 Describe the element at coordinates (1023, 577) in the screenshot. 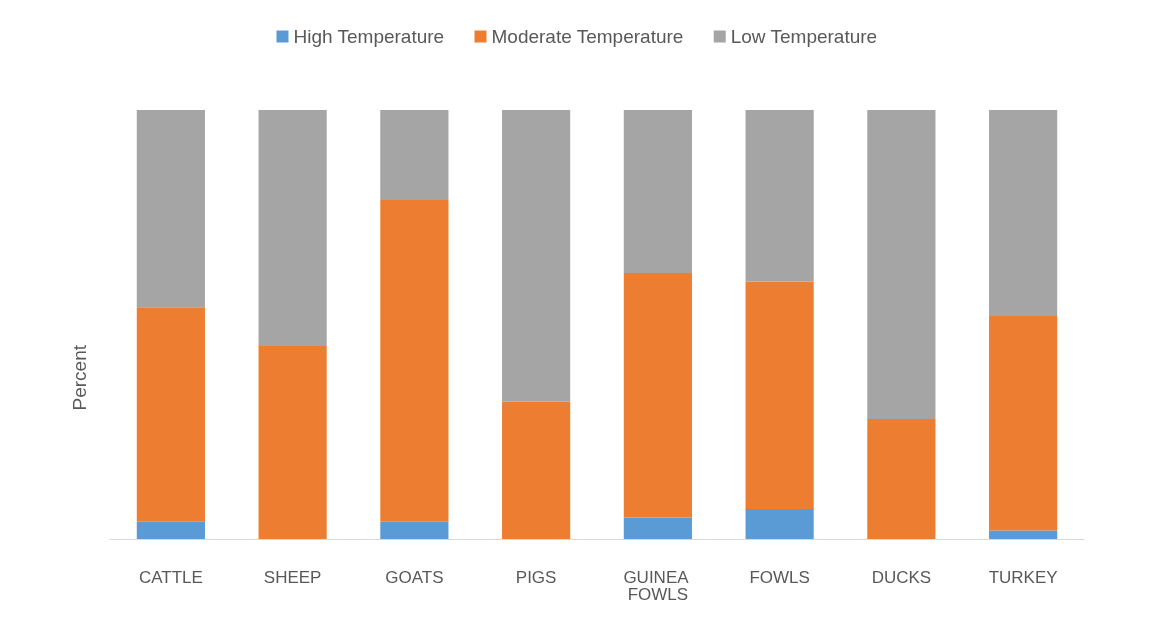

I see `x-tick-label: TURKEY` at that location.